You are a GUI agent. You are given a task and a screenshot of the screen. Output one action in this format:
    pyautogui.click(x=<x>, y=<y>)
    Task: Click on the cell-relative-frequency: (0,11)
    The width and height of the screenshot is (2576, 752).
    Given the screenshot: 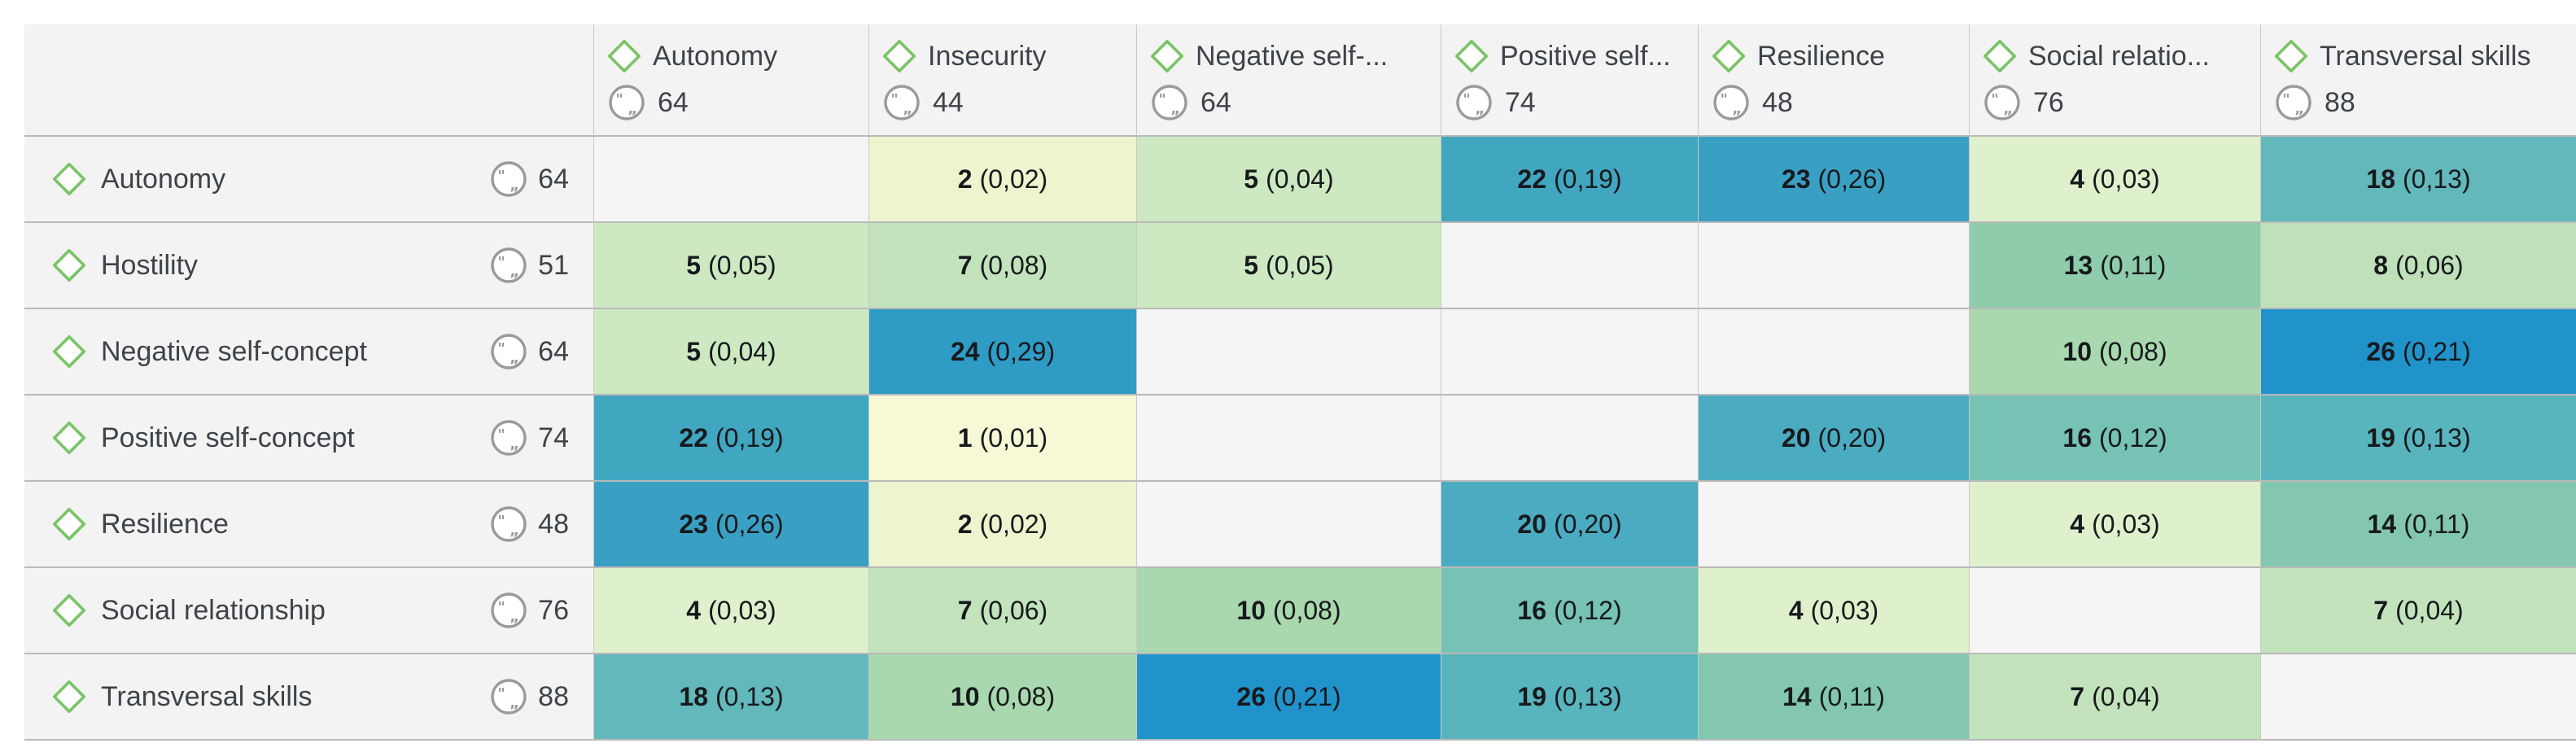 What is the action you would take?
    pyautogui.click(x=2133, y=265)
    